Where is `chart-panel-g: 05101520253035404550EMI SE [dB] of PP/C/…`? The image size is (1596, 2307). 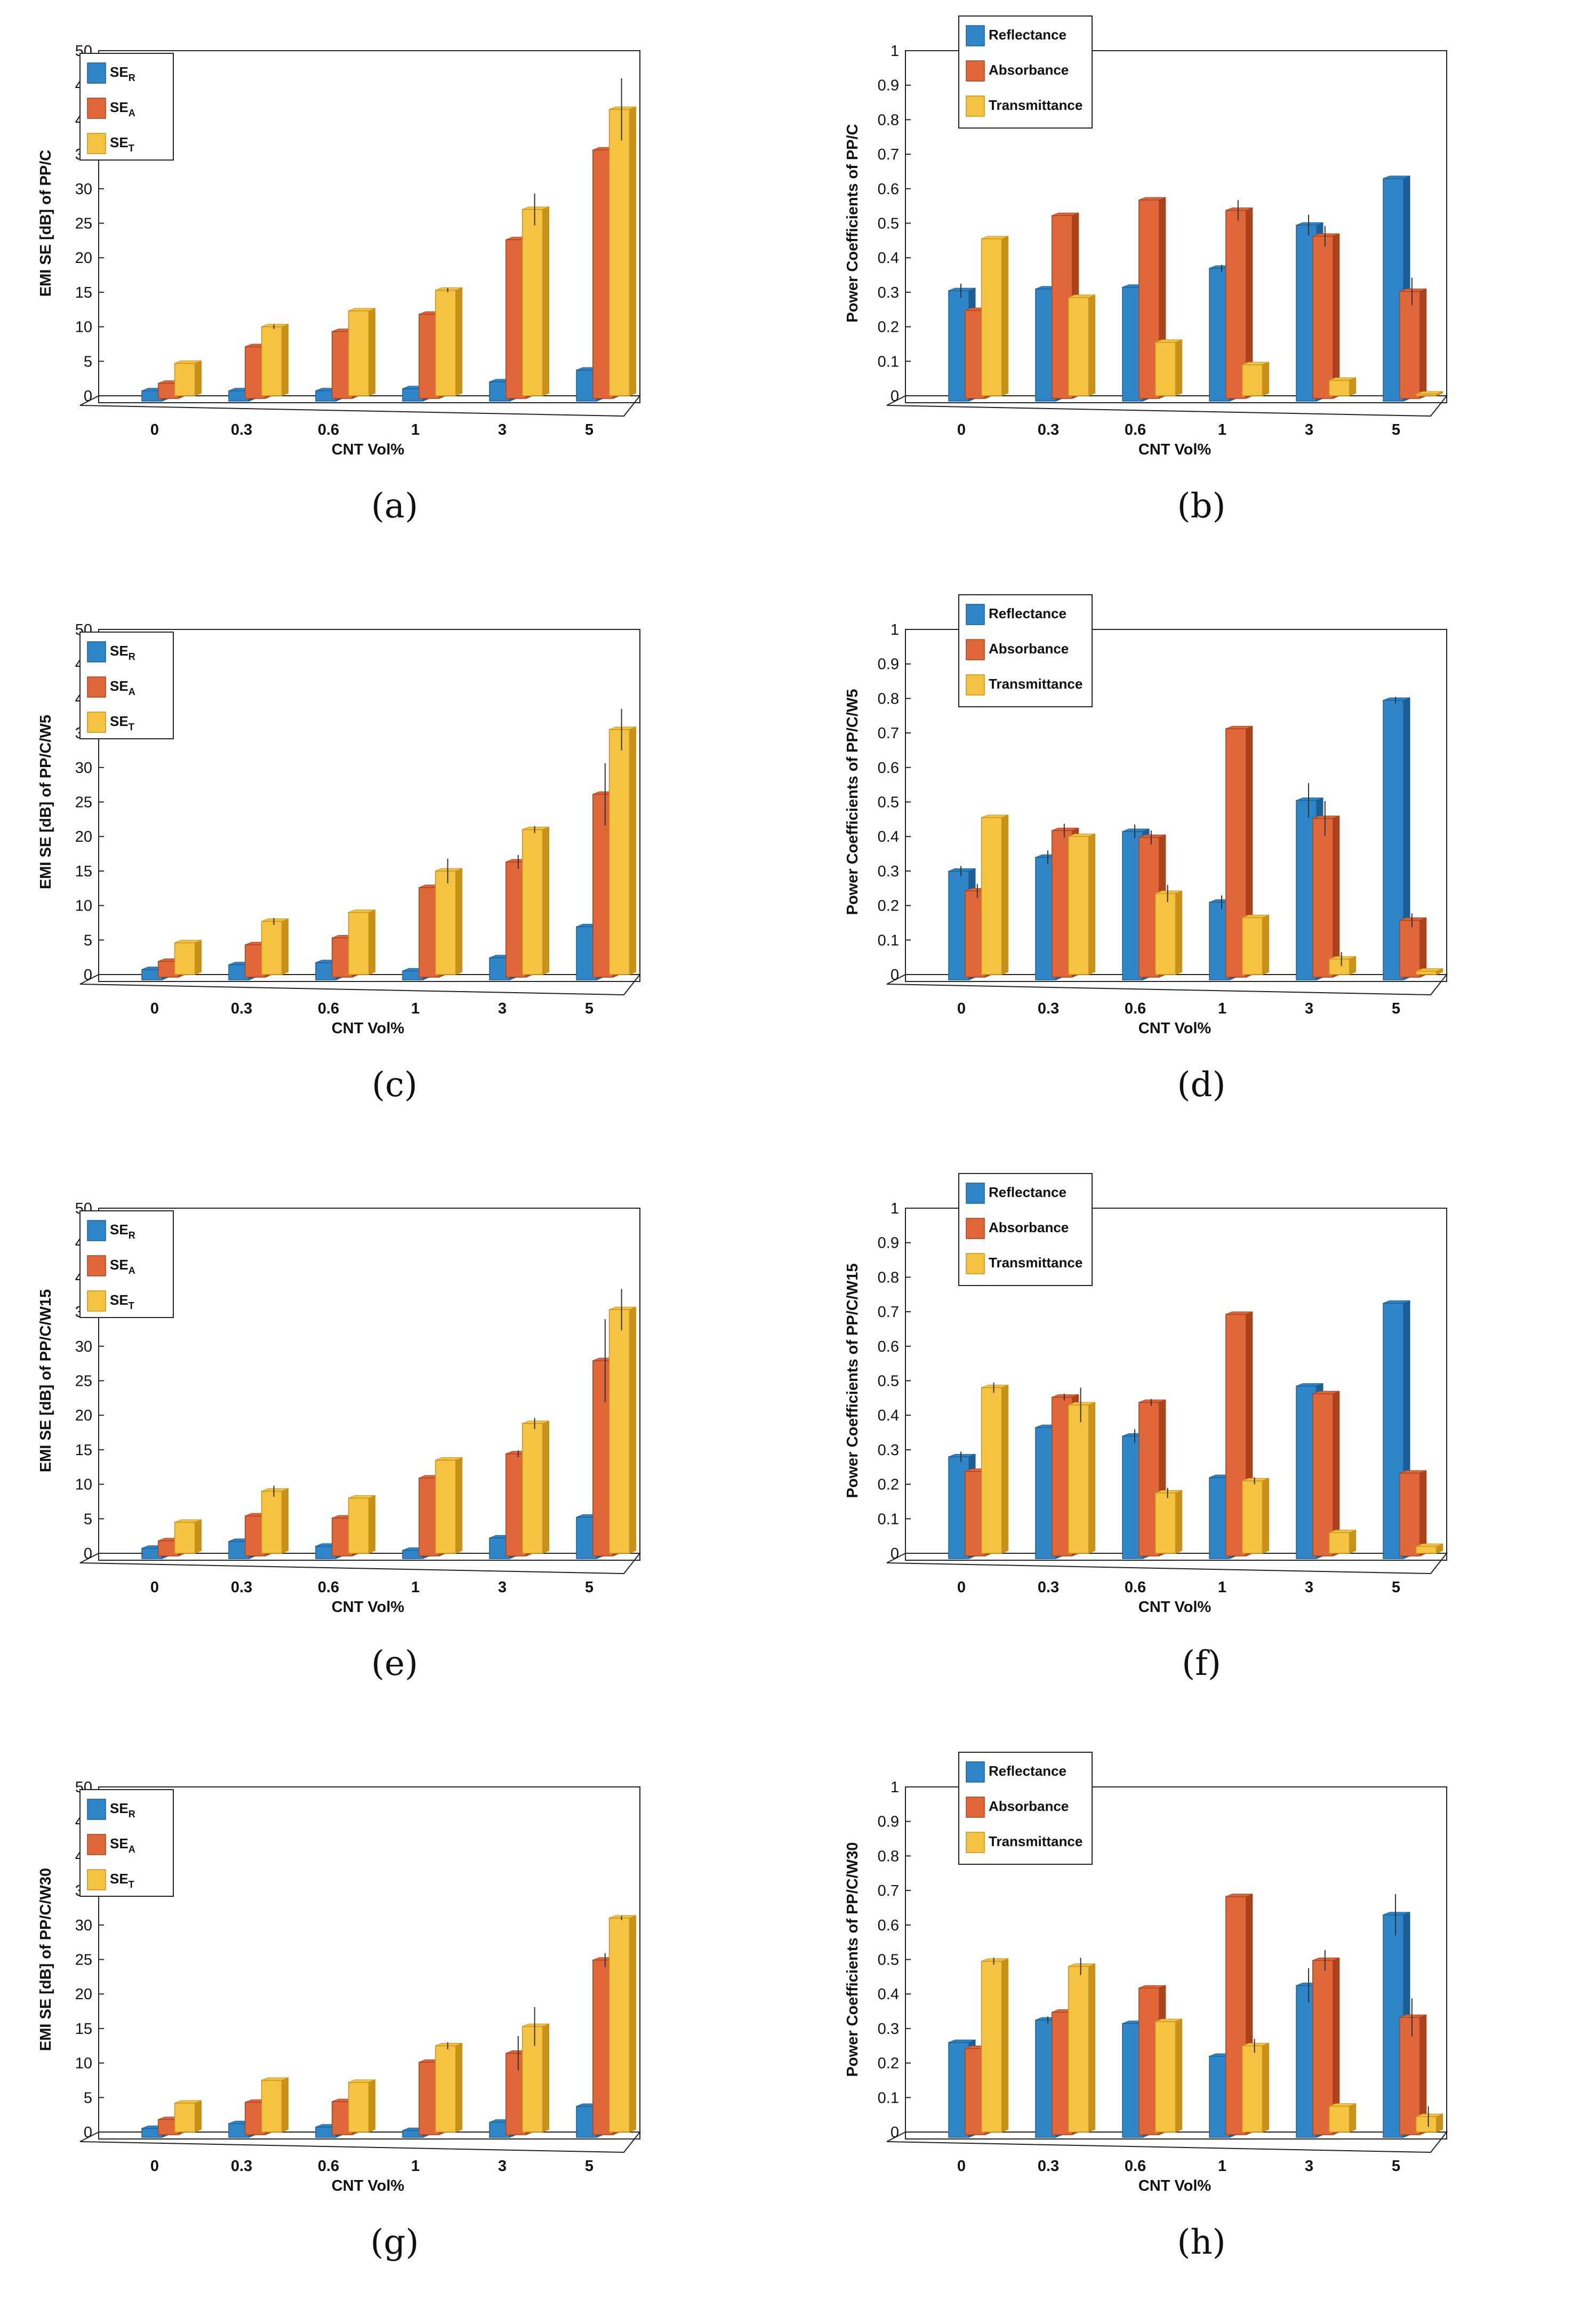
chart-panel-g: 05101520253035404550EMI SE [dB] of PP/C/… is located at coordinates (394, 2022).